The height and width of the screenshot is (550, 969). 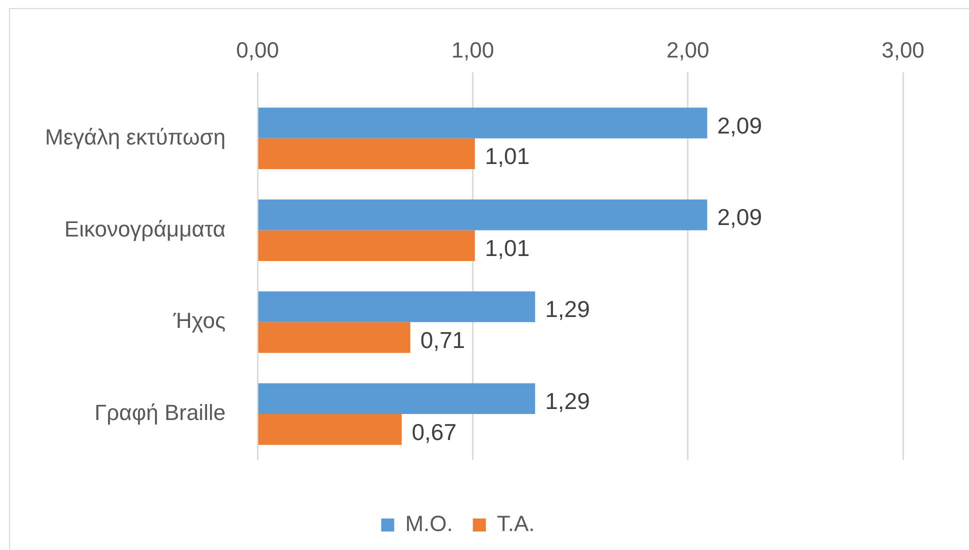 What do you see at coordinates (160, 413) in the screenshot?
I see `y-tick-label: Γραφή Braille` at bounding box center [160, 413].